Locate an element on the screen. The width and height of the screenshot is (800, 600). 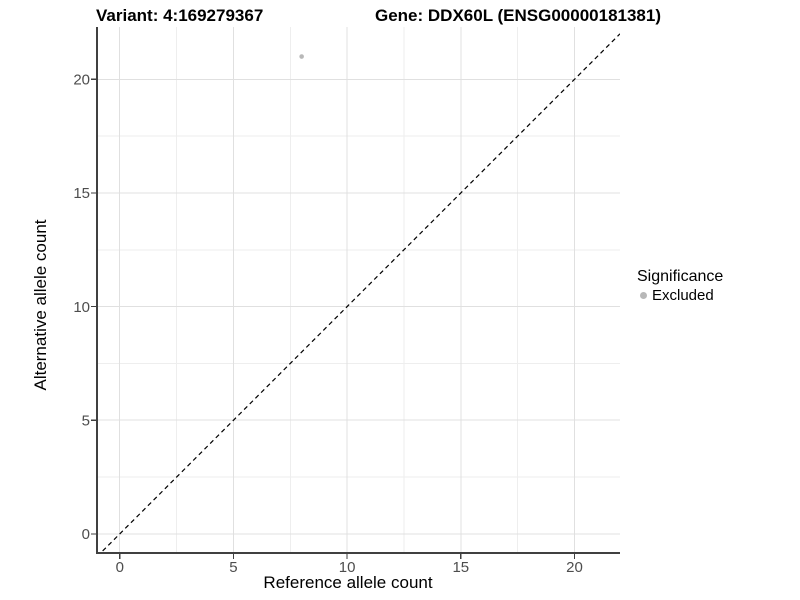
y-tick-label: 10 is located at coordinates (81, 307).